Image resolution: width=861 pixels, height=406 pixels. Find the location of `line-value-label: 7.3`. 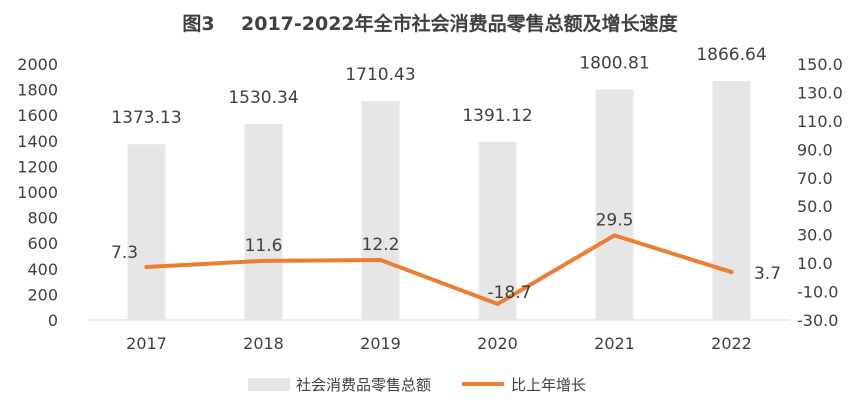

line-value-label: 7.3 is located at coordinates (124, 253).